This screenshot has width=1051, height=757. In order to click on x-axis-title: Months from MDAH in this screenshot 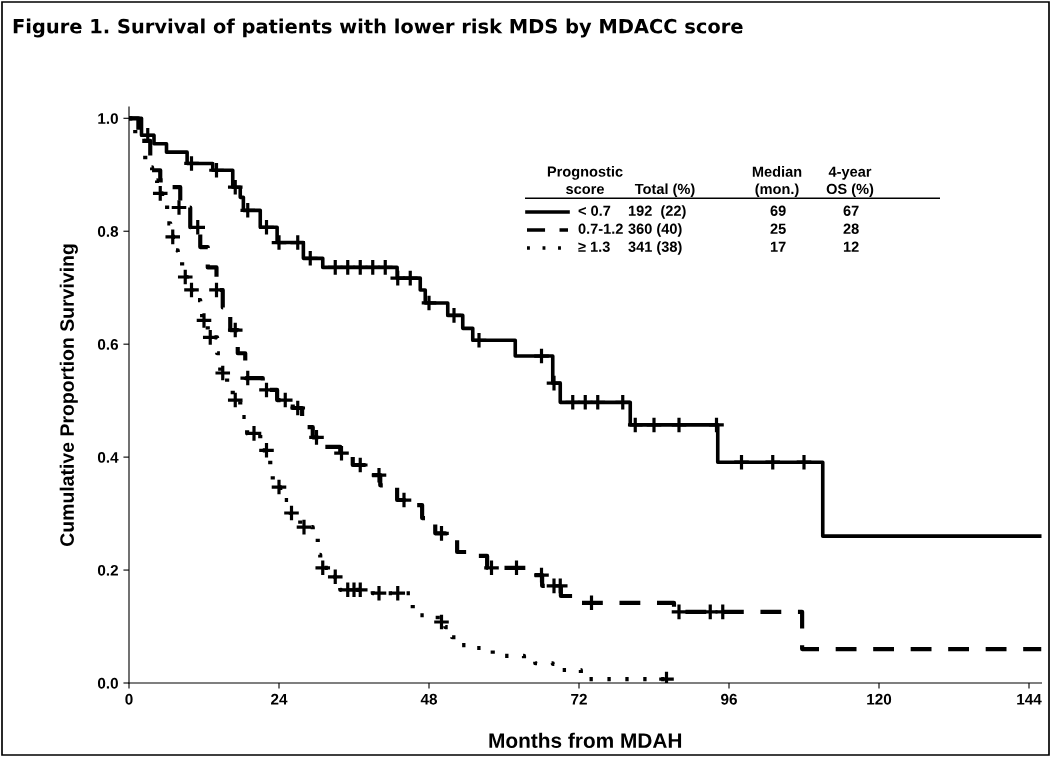, I will do `click(585, 740)`.